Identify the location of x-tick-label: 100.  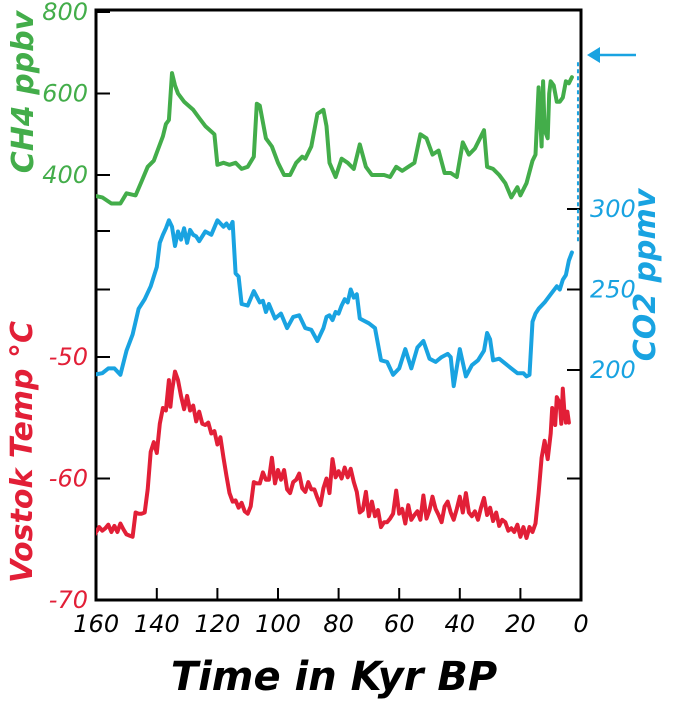
(278, 624).